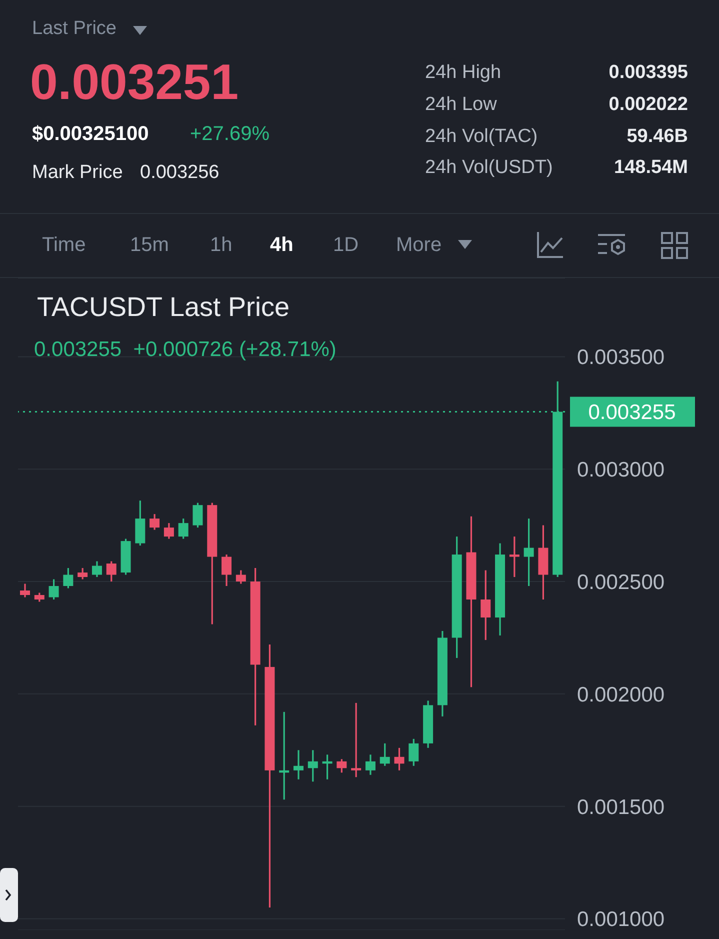 The image size is (719, 939). Describe the element at coordinates (134, 82) in the screenshot. I see `text: 0.003251` at that location.